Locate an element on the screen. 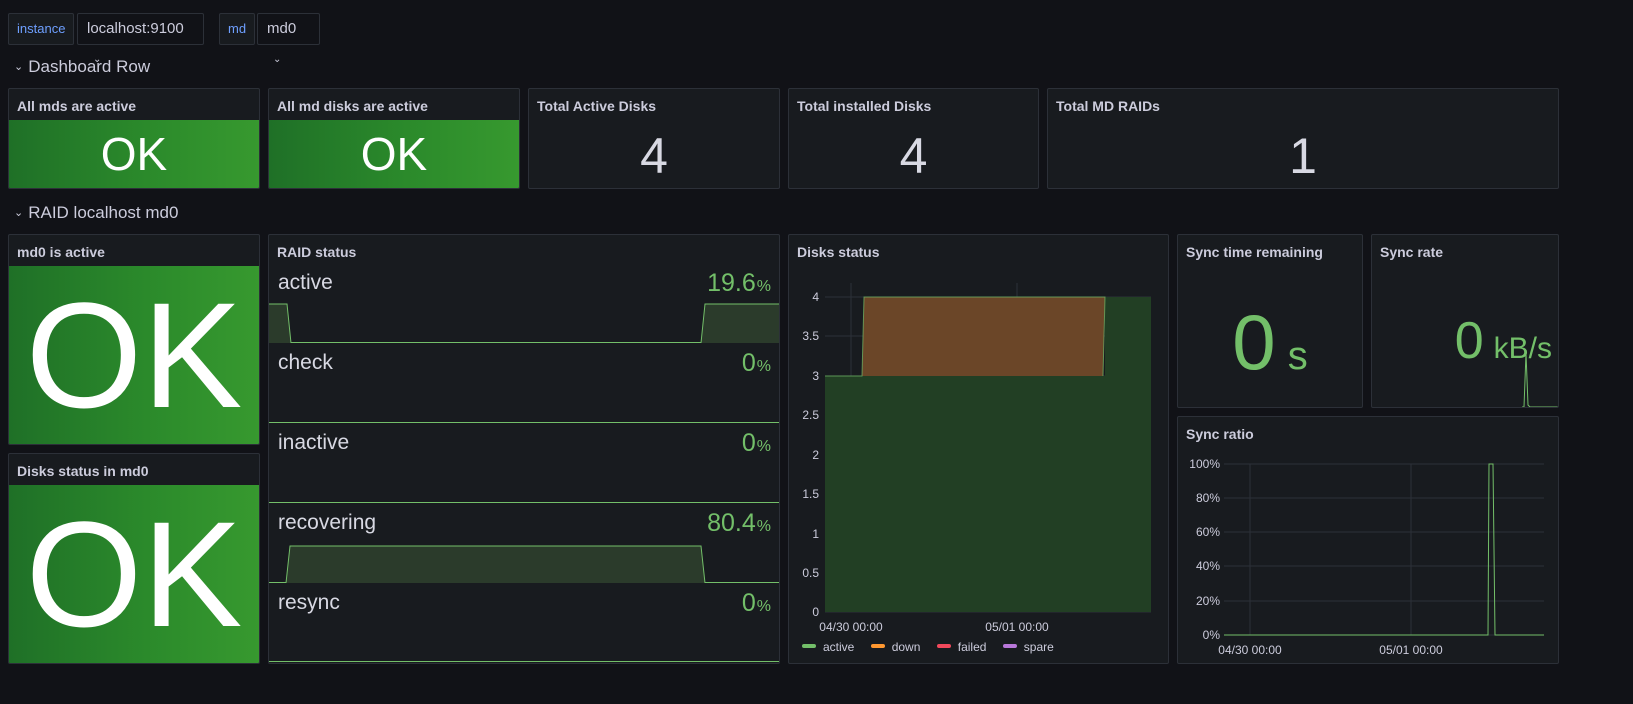 This screenshot has width=1633, height=704. variable-instance-label: instance is located at coordinates (41, 29).